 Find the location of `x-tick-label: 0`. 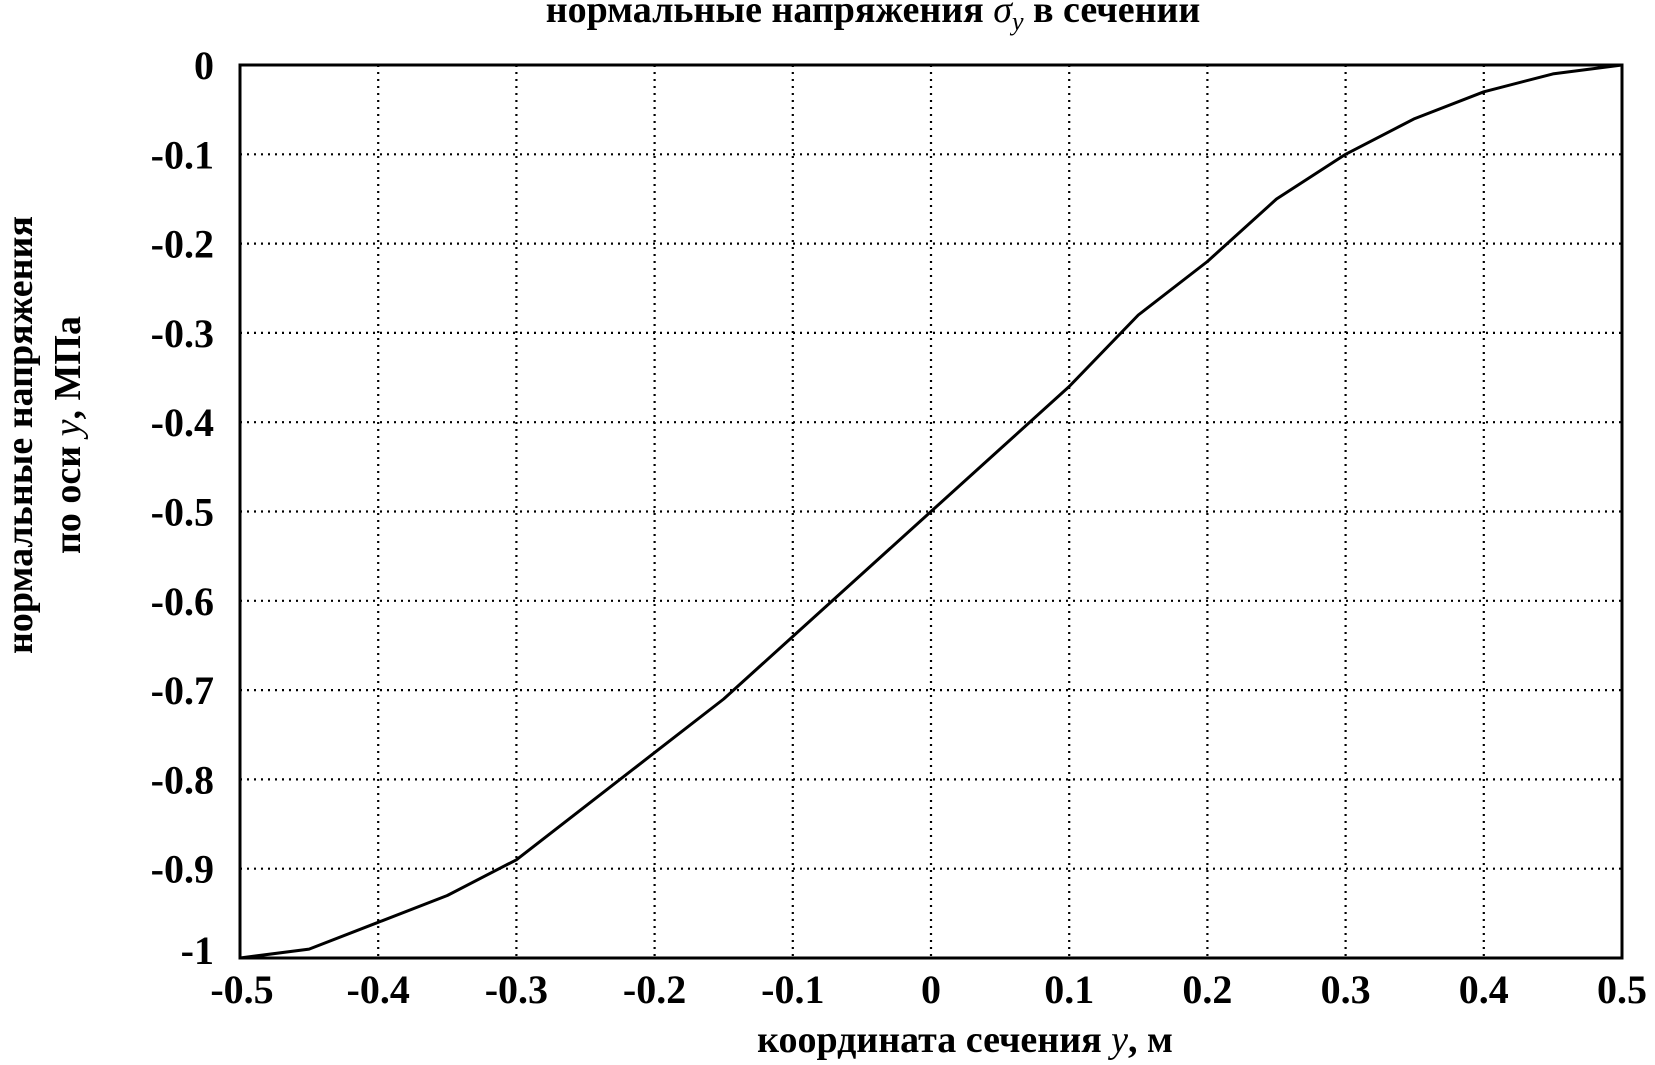

x-tick-label: 0 is located at coordinates (931, 989).